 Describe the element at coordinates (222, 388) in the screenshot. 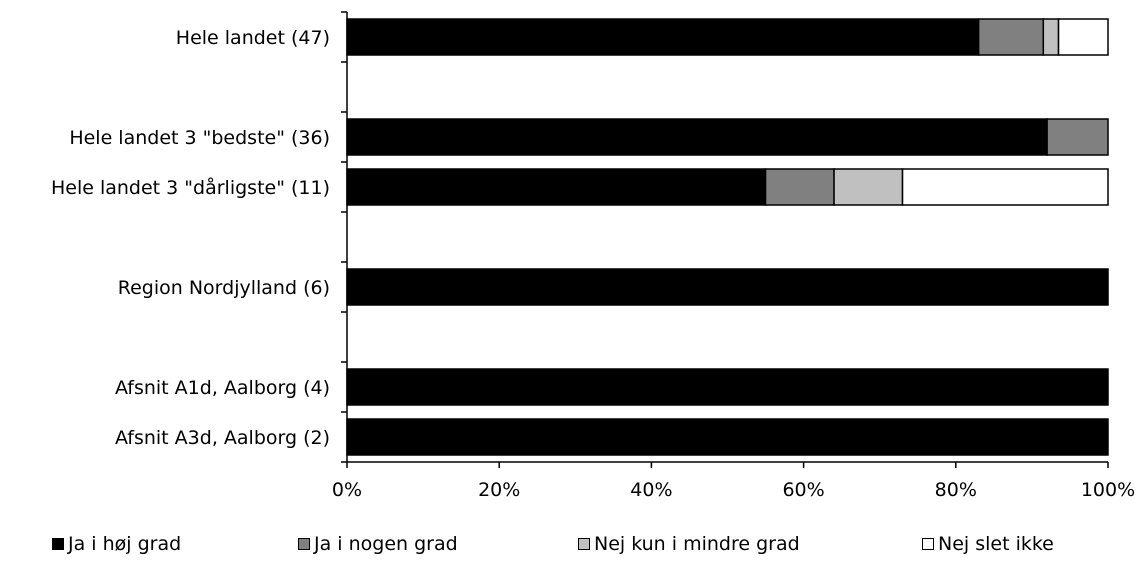

I see `category-label-4: Afsnit A1d, Aalborg (4)` at that location.